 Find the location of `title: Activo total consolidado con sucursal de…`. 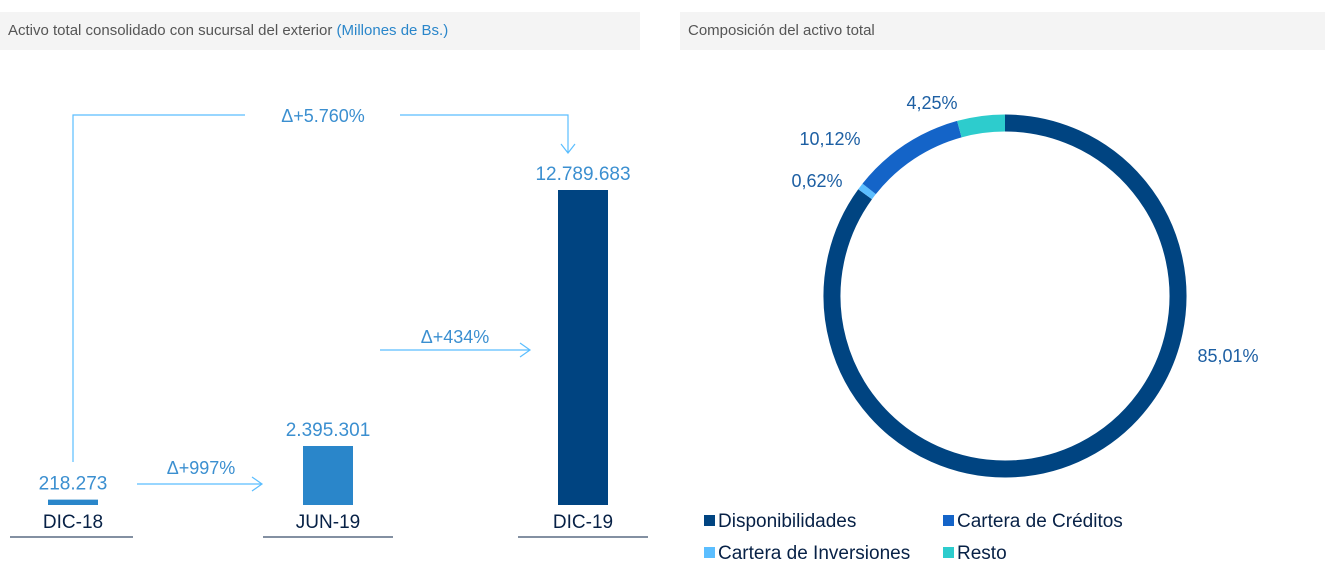

title: Activo total consolidado con sucursal de… is located at coordinates (170, 30).